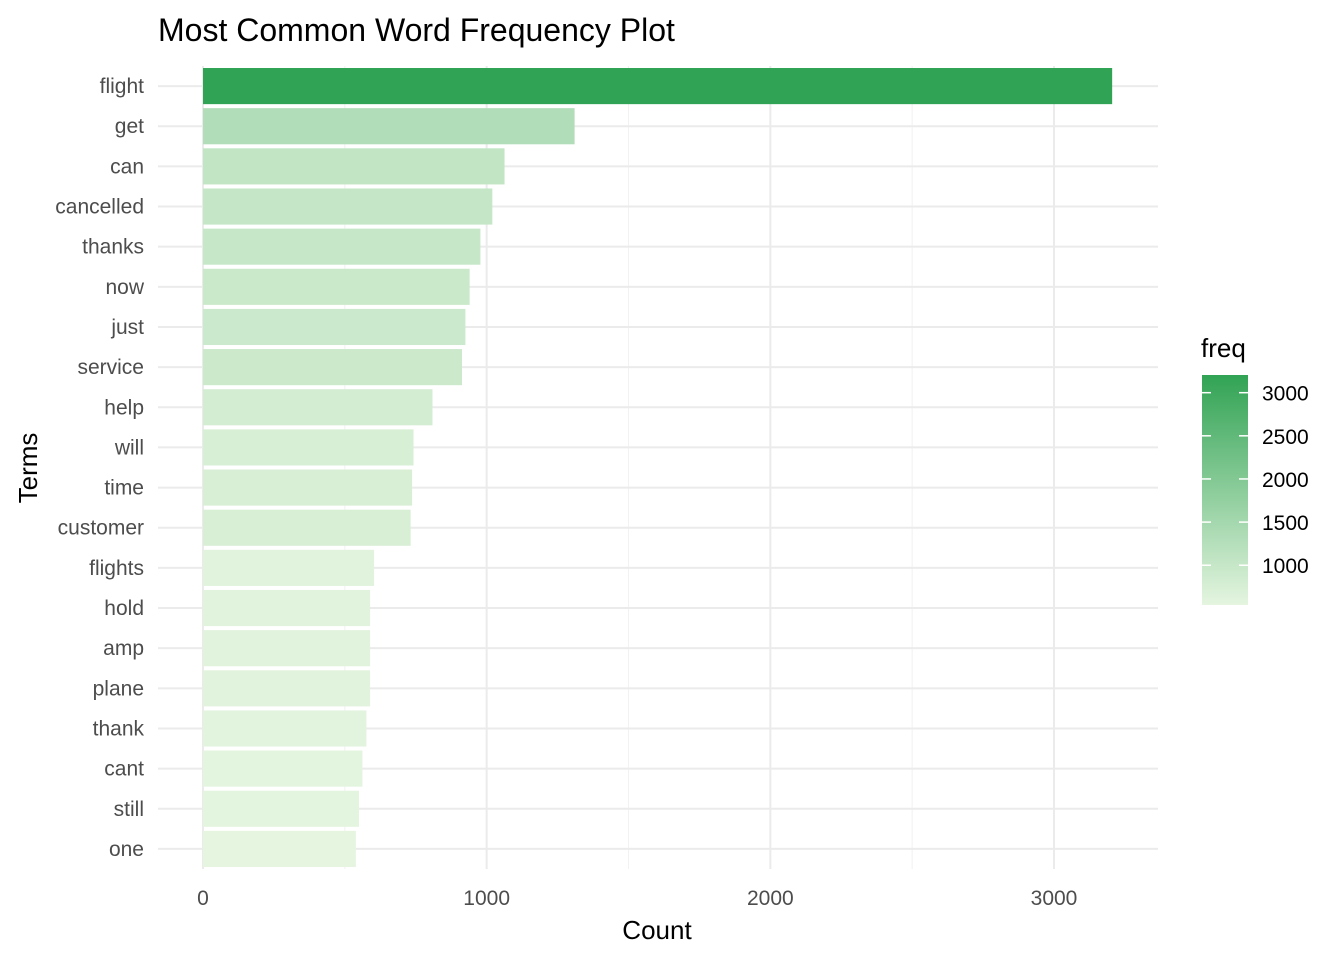 This screenshot has width=1344, height=960. Describe the element at coordinates (28, 468) in the screenshot. I see `y-axis-title: Terms` at that location.